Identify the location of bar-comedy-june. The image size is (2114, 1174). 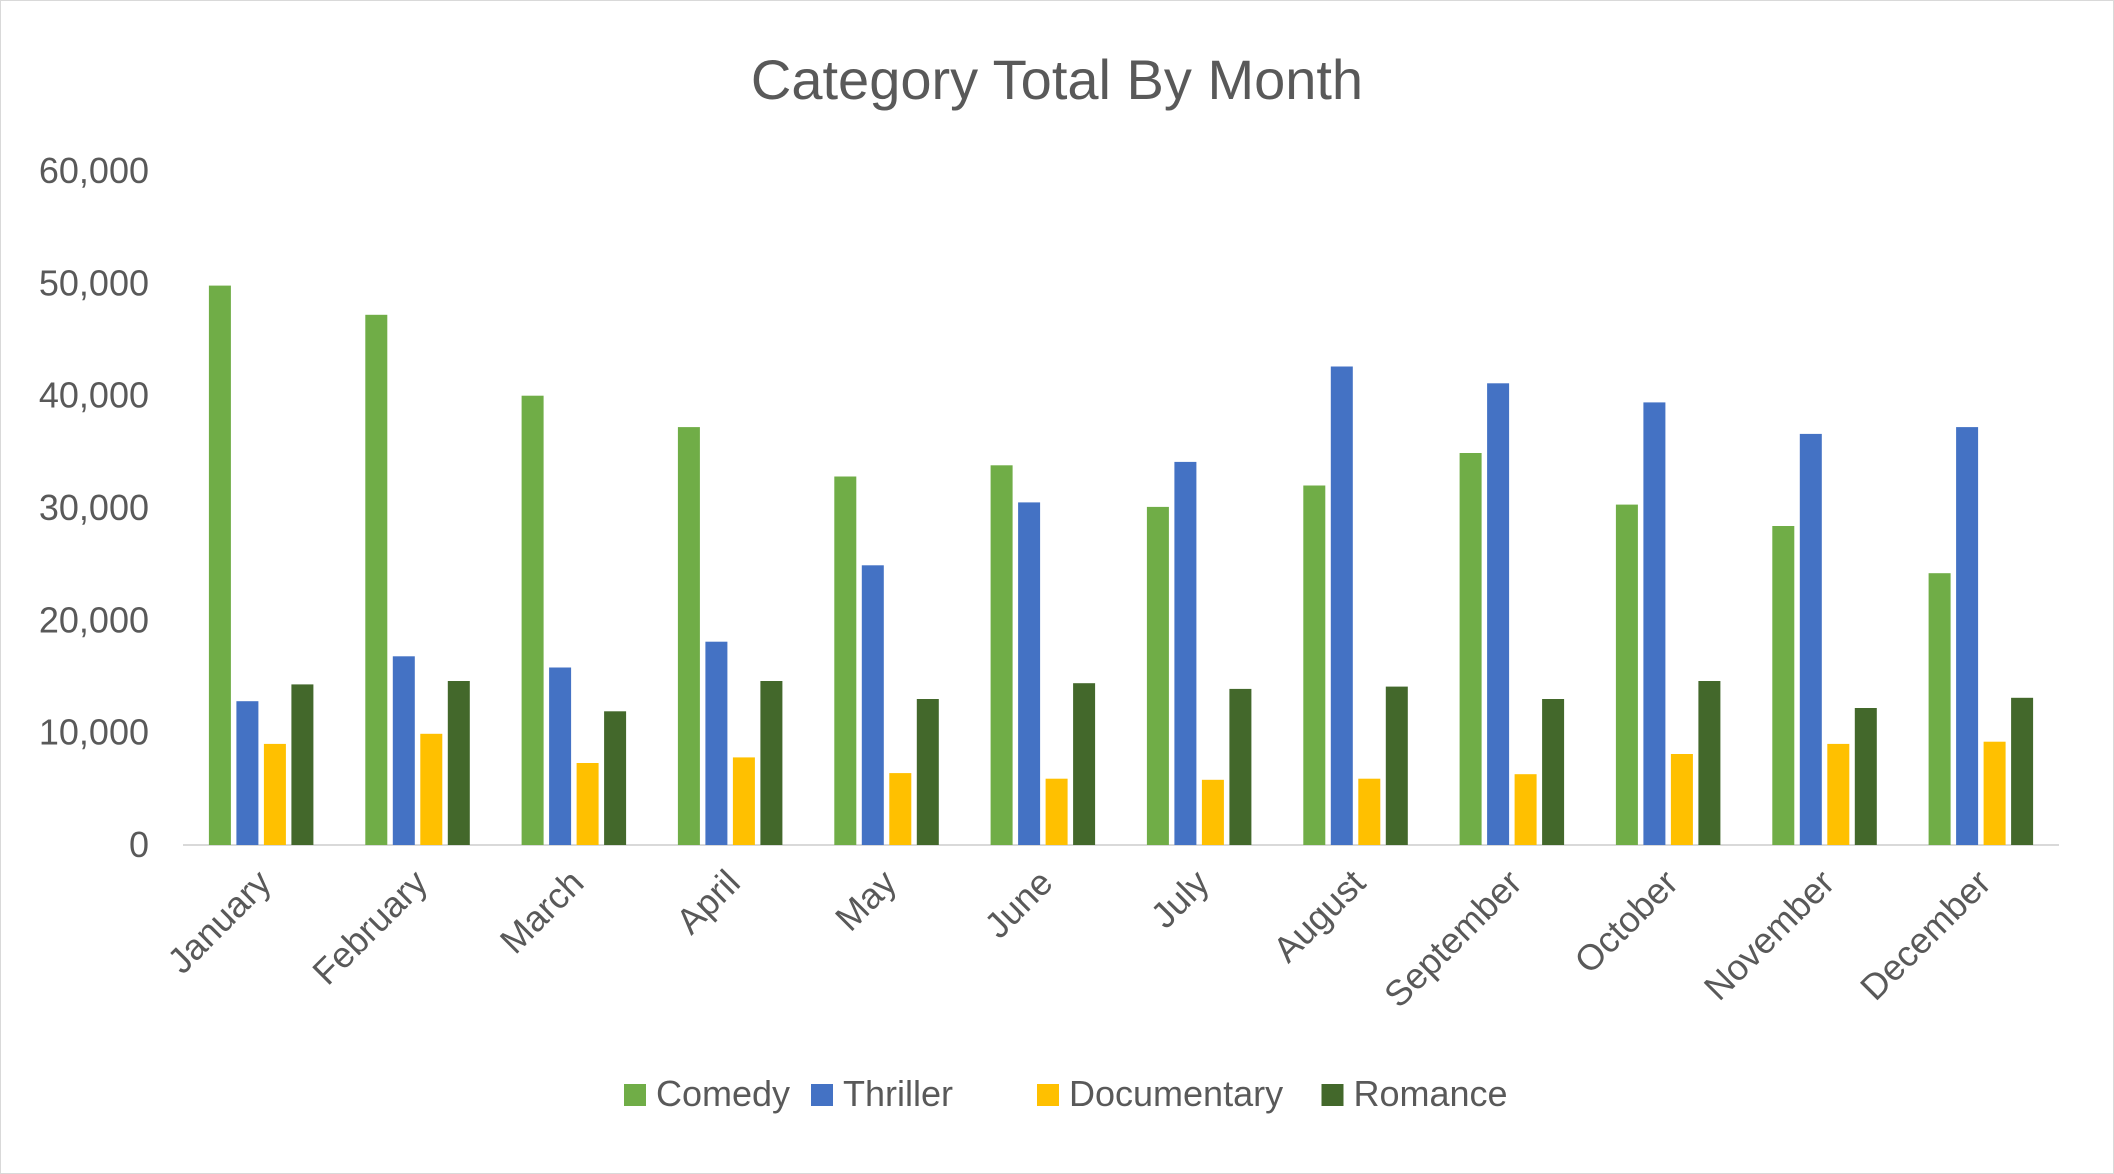
(1001, 655).